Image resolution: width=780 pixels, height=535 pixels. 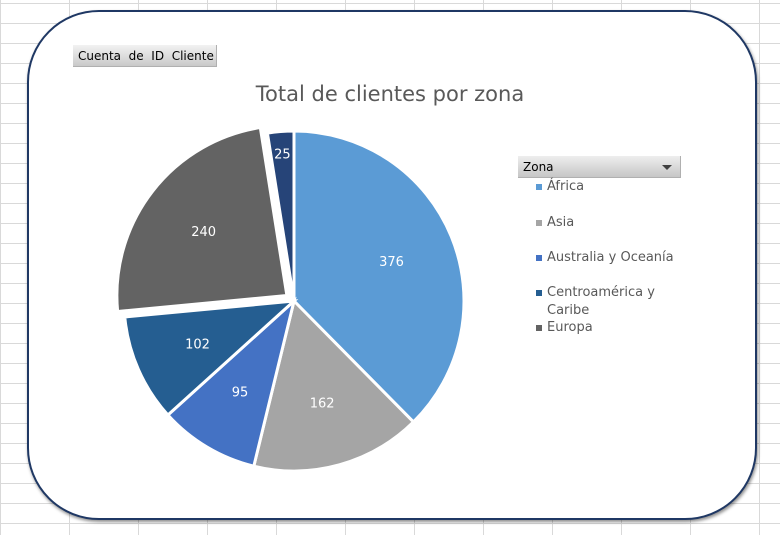 I want to click on data-label: 376, so click(x=391, y=262).